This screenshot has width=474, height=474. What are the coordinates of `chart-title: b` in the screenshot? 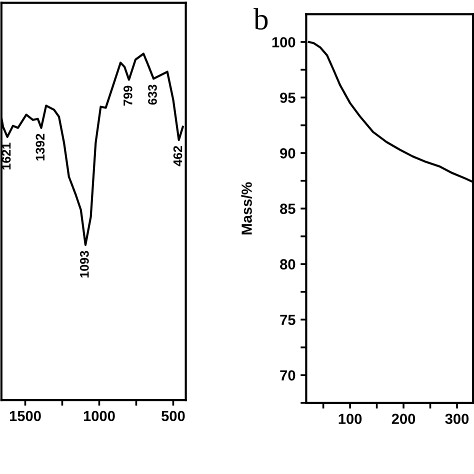 It's located at (261, 19).